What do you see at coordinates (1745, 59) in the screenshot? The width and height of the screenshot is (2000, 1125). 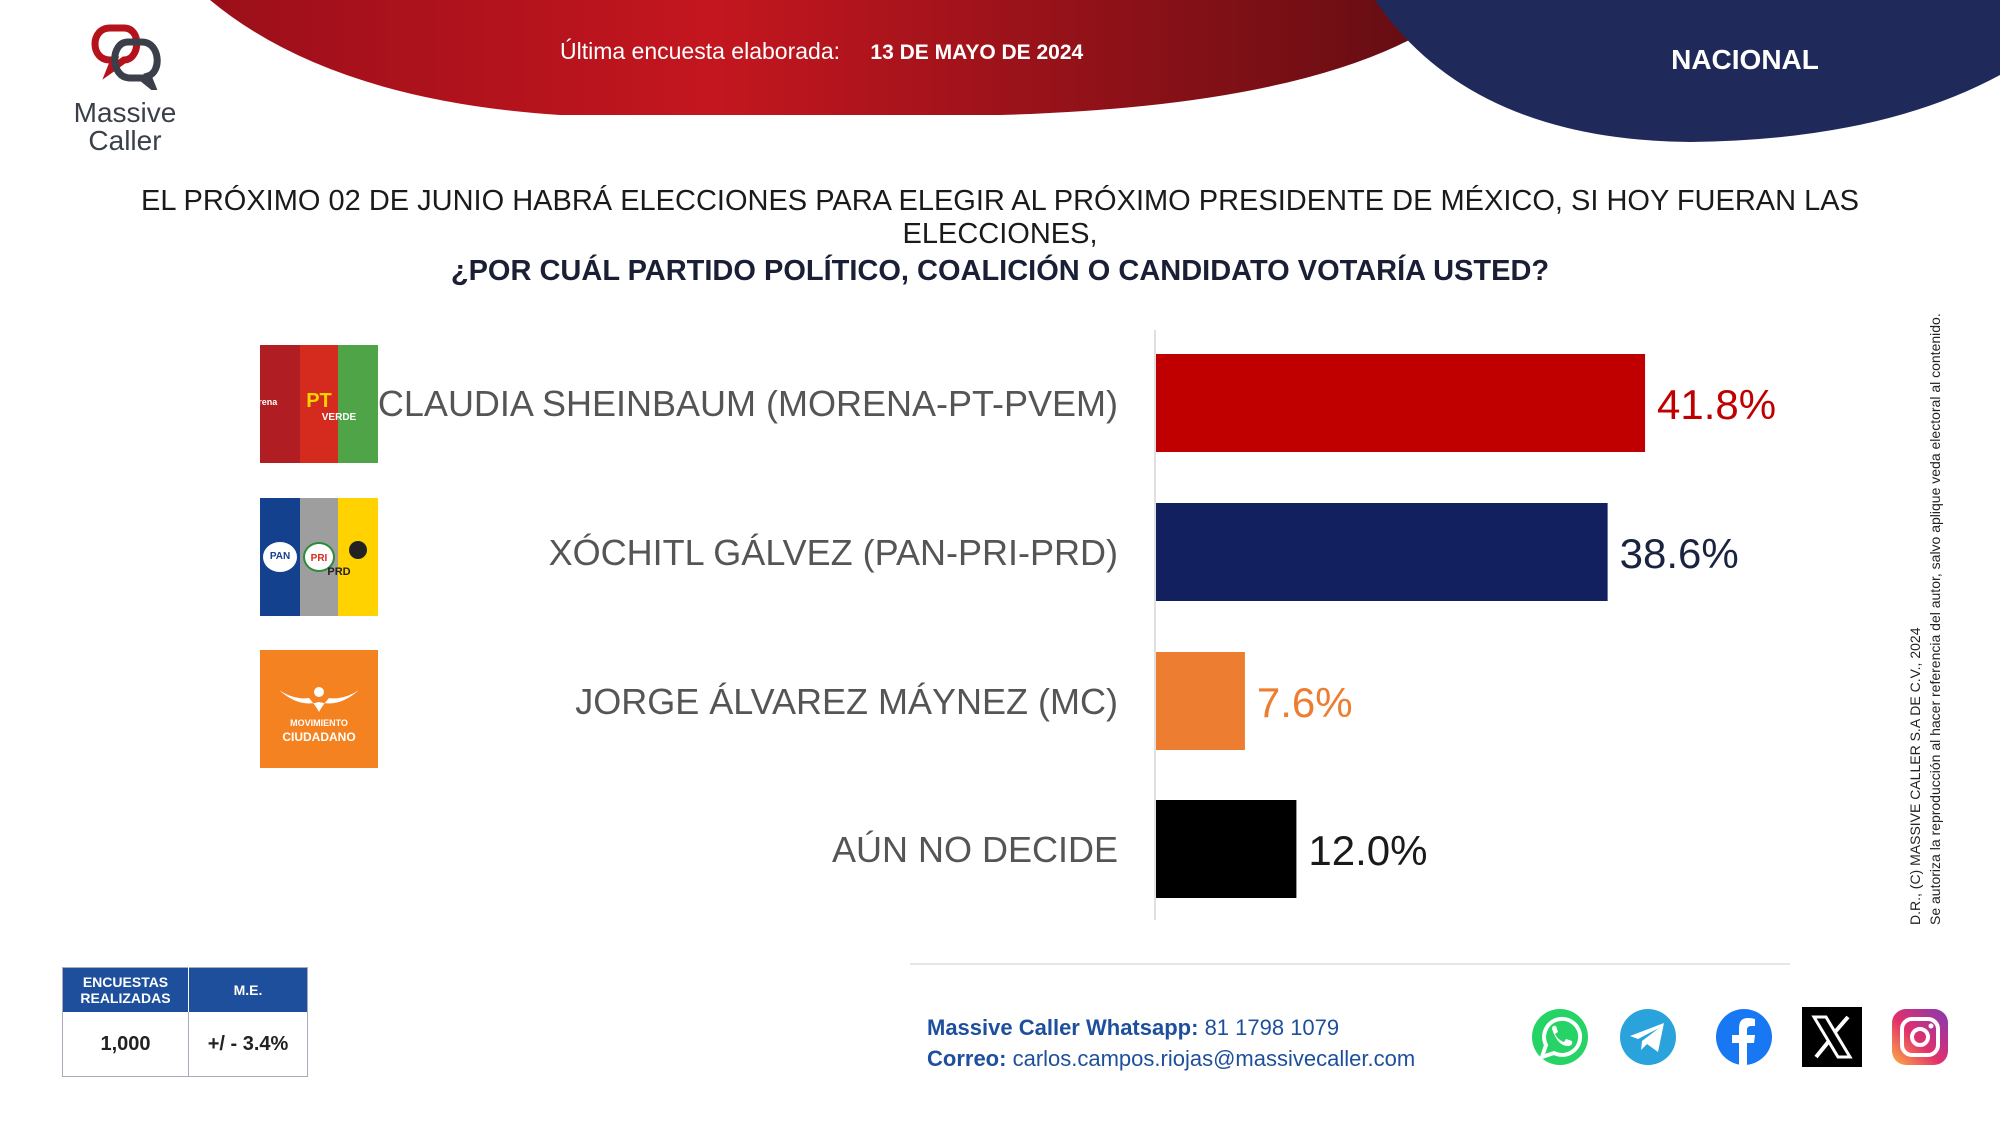 I see `scope-label: NACIONAL` at bounding box center [1745, 59].